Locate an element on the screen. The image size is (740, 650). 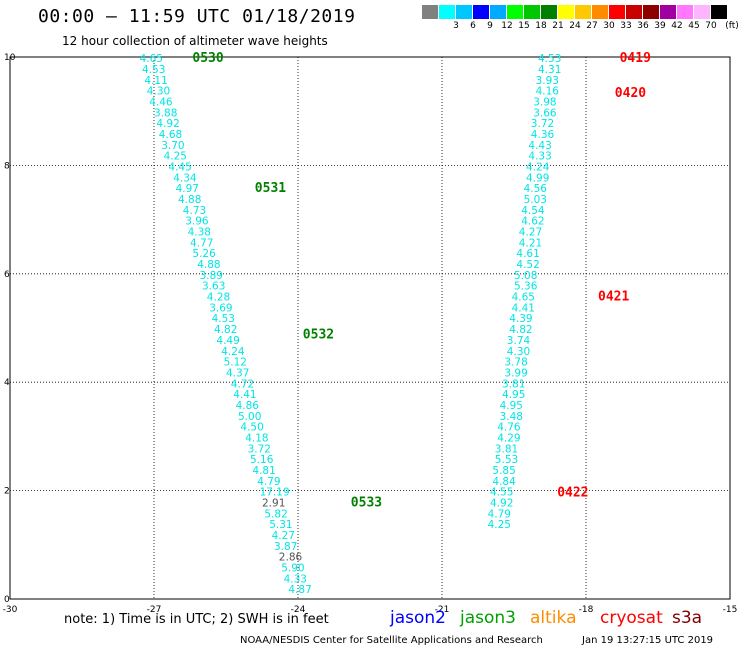
time-label: 0532 is located at coordinates (318, 334).